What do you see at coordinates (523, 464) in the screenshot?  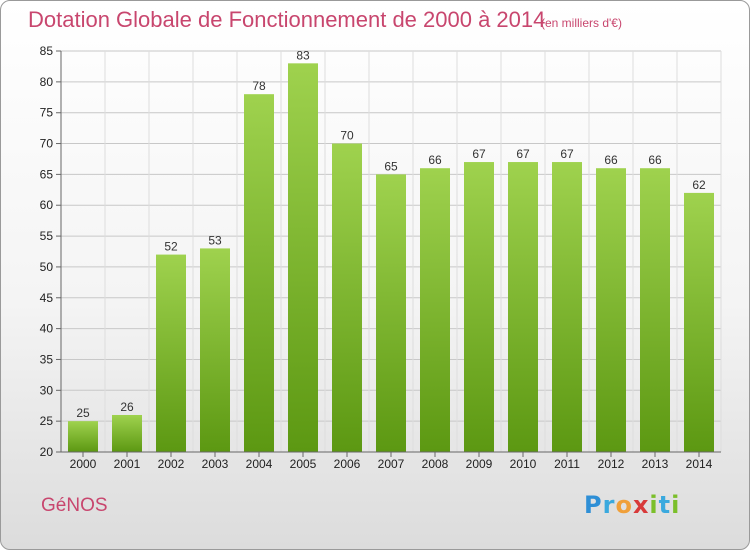 I see `x-tick-label: 2010` at bounding box center [523, 464].